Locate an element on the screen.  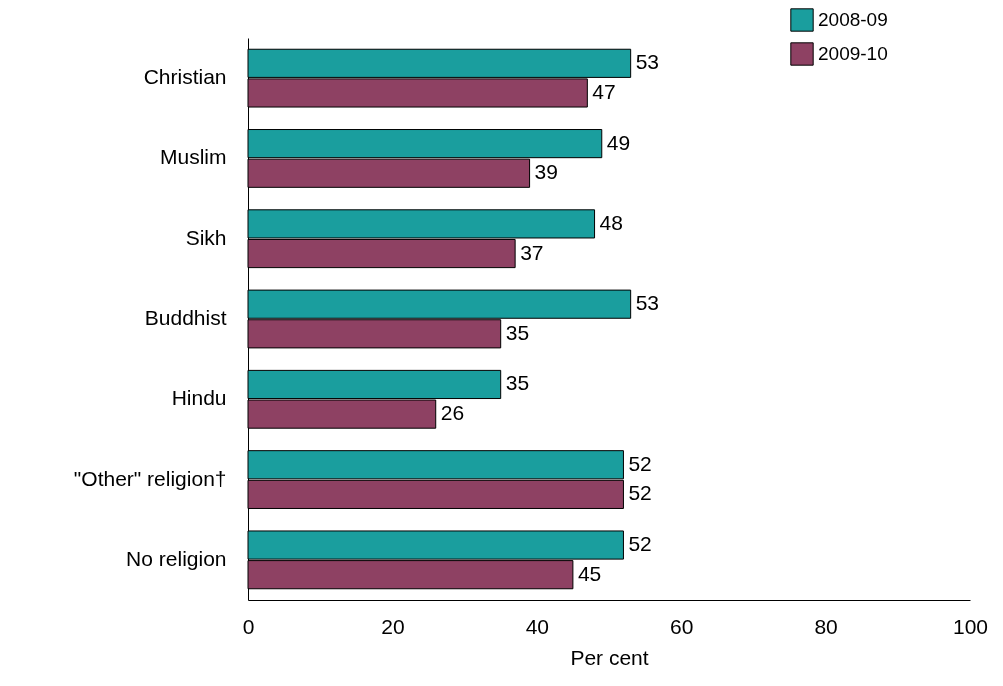
y-tick-label: No religion is located at coordinates (176, 558).